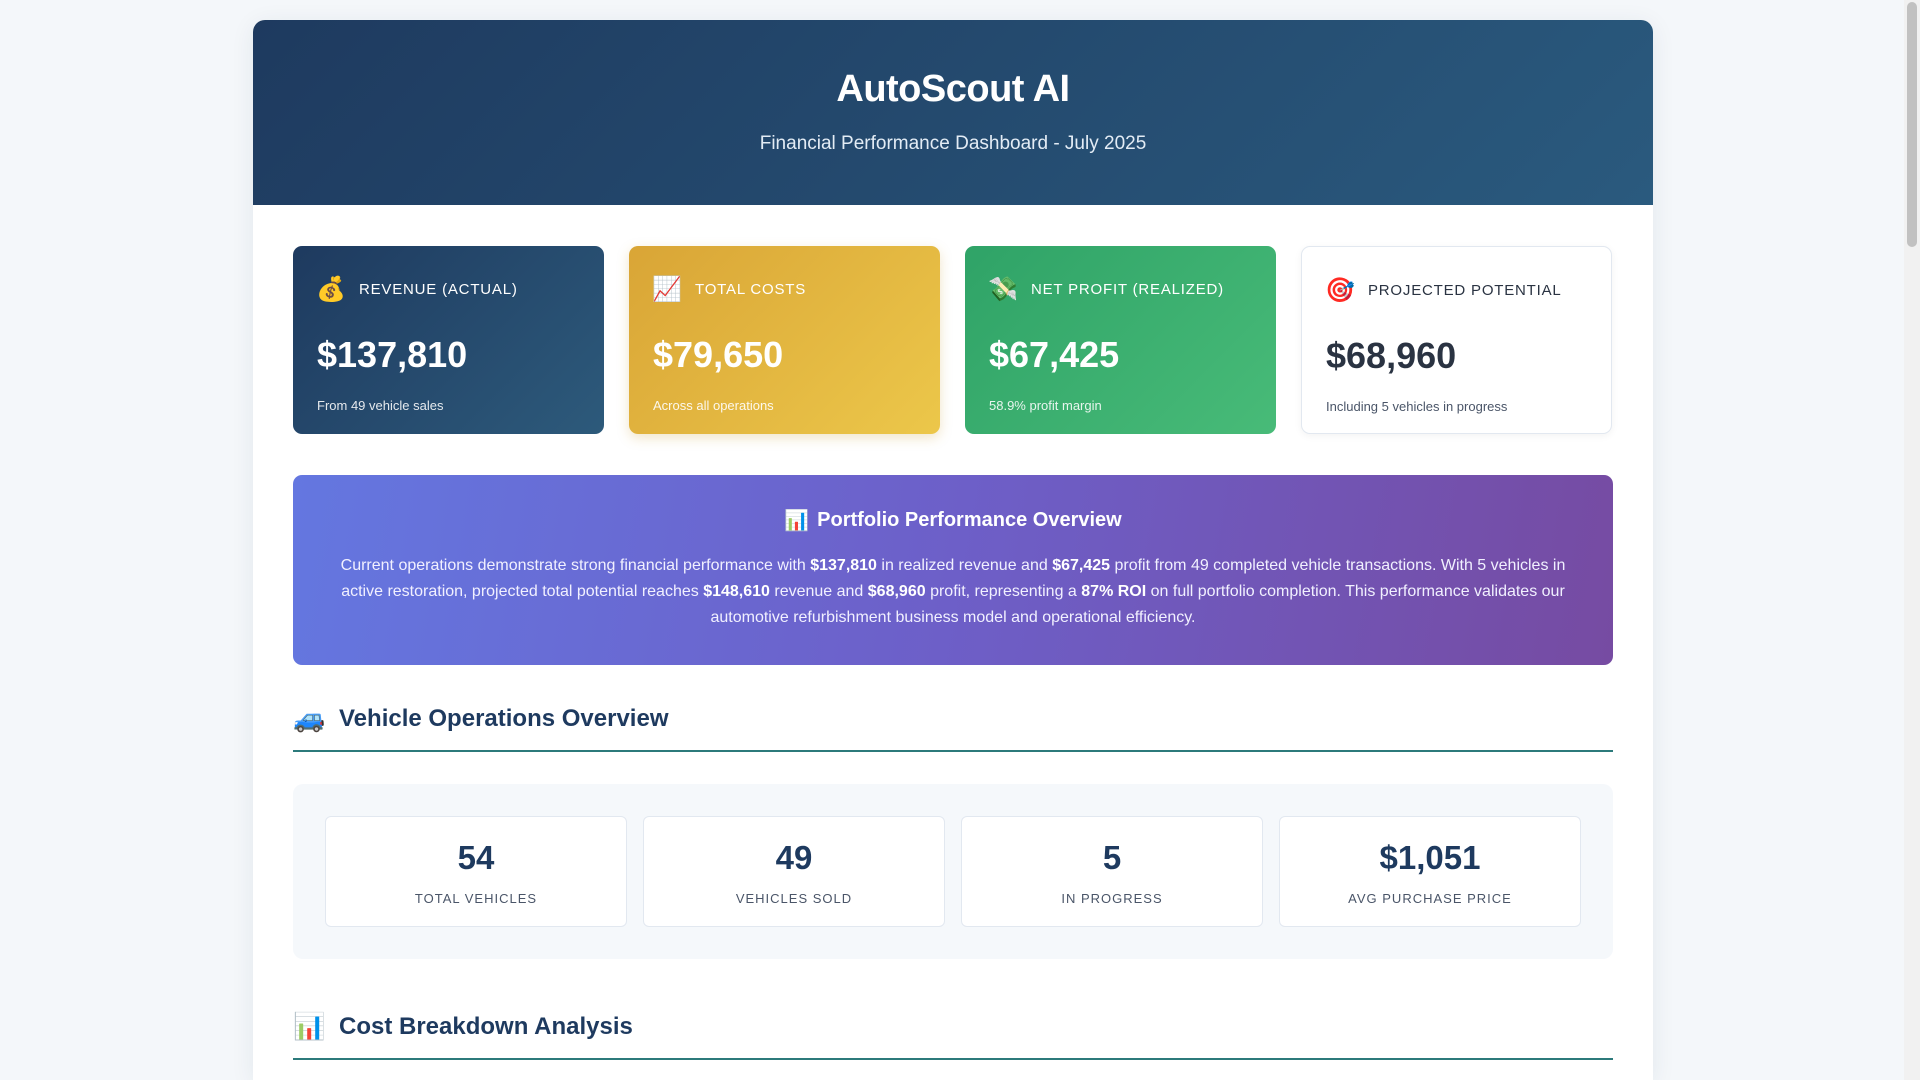 This screenshot has width=1920, height=1080. I want to click on stat-value: 49, so click(794, 857).